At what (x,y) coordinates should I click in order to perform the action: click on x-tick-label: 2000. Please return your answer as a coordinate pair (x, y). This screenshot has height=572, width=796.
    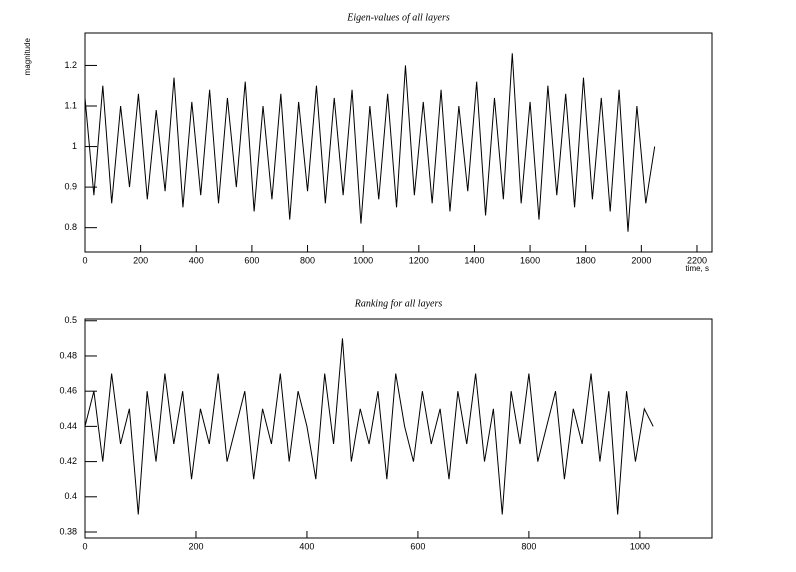
    Looking at the image, I should click on (641, 260).